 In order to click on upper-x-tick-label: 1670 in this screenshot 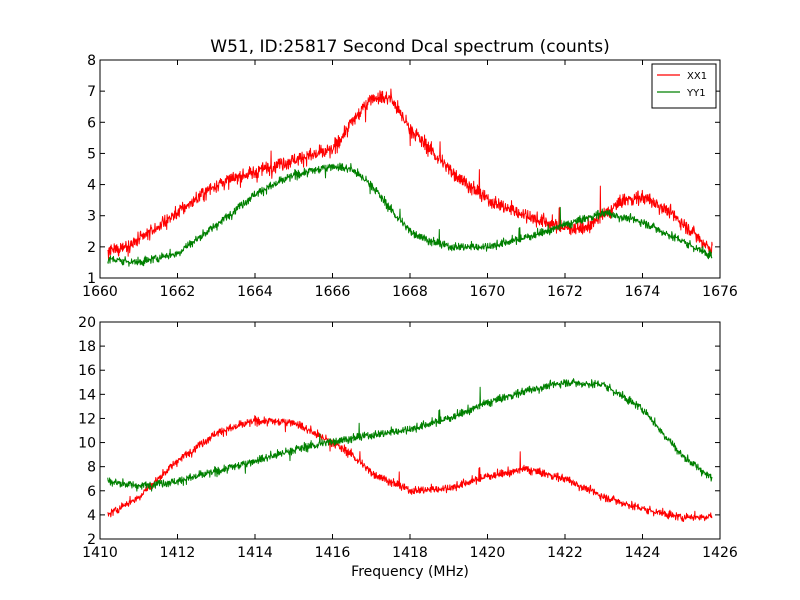, I will do `click(488, 292)`.